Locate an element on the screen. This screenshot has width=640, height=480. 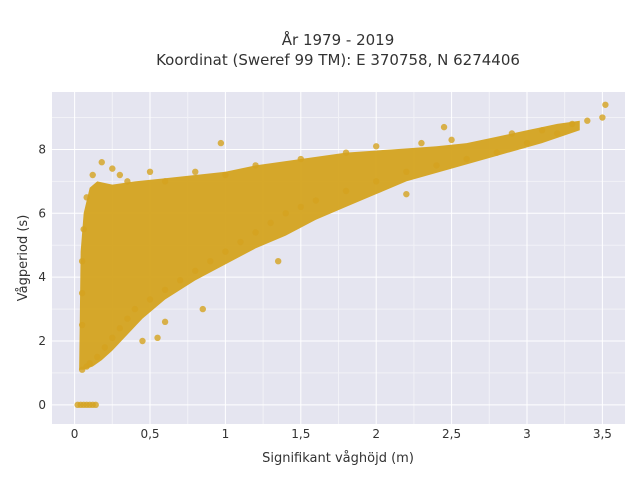
x-tick-label: 3,5 is located at coordinates (602, 434).